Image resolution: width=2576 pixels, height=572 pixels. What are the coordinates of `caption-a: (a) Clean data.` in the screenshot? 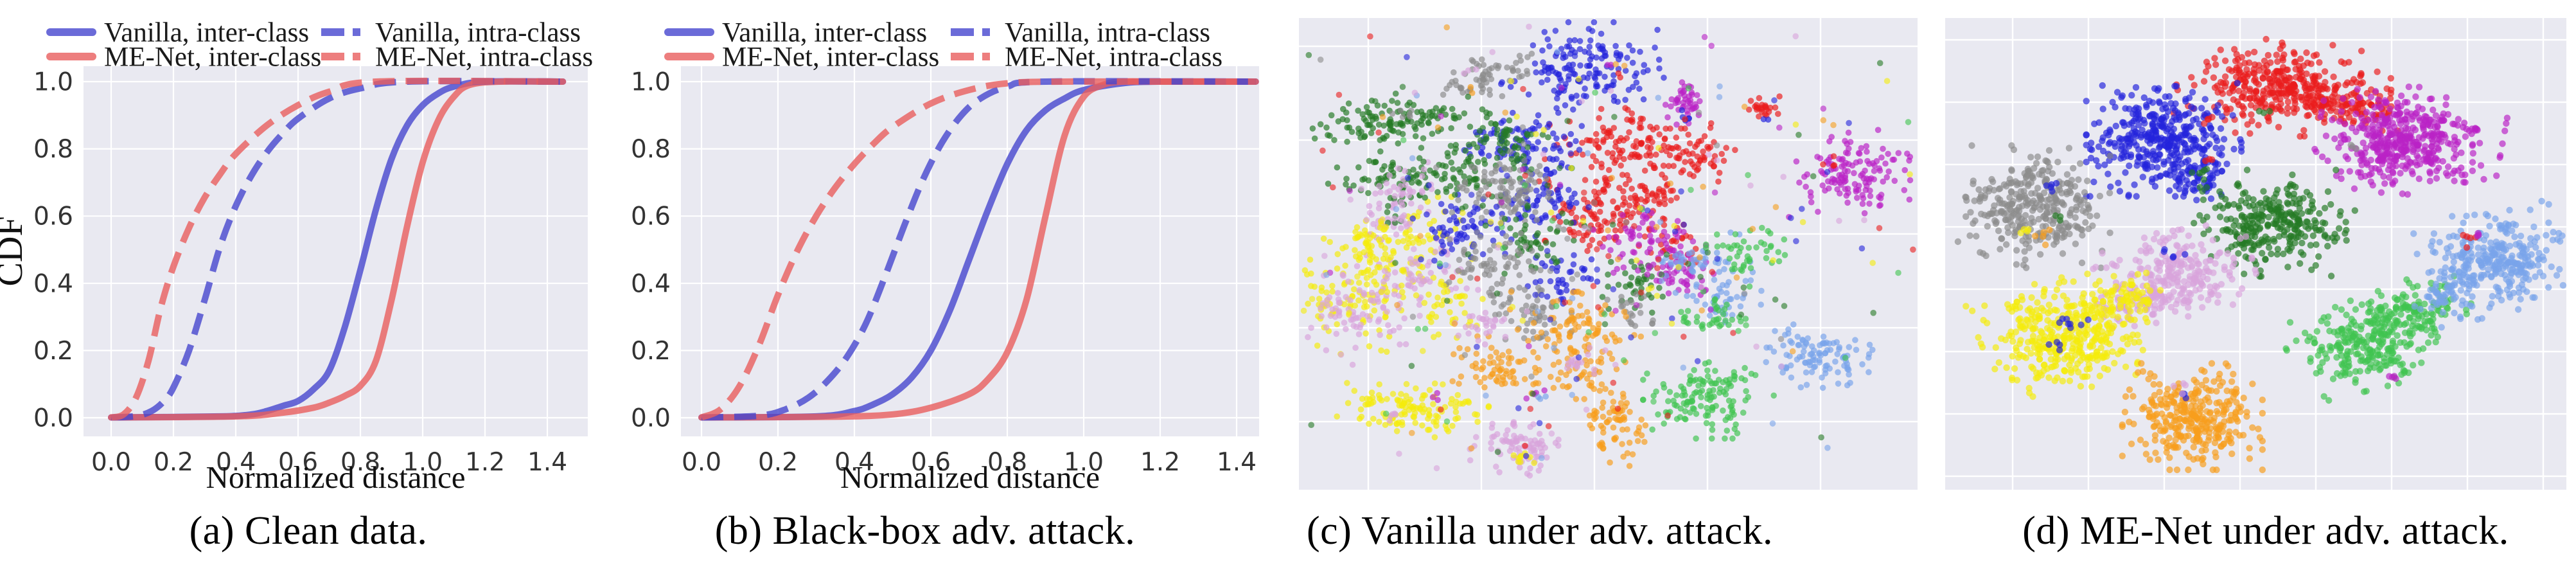 It's located at (308, 531).